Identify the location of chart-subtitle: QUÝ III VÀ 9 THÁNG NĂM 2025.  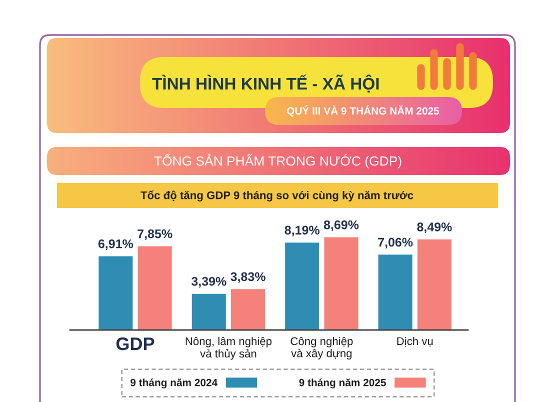
(363, 111).